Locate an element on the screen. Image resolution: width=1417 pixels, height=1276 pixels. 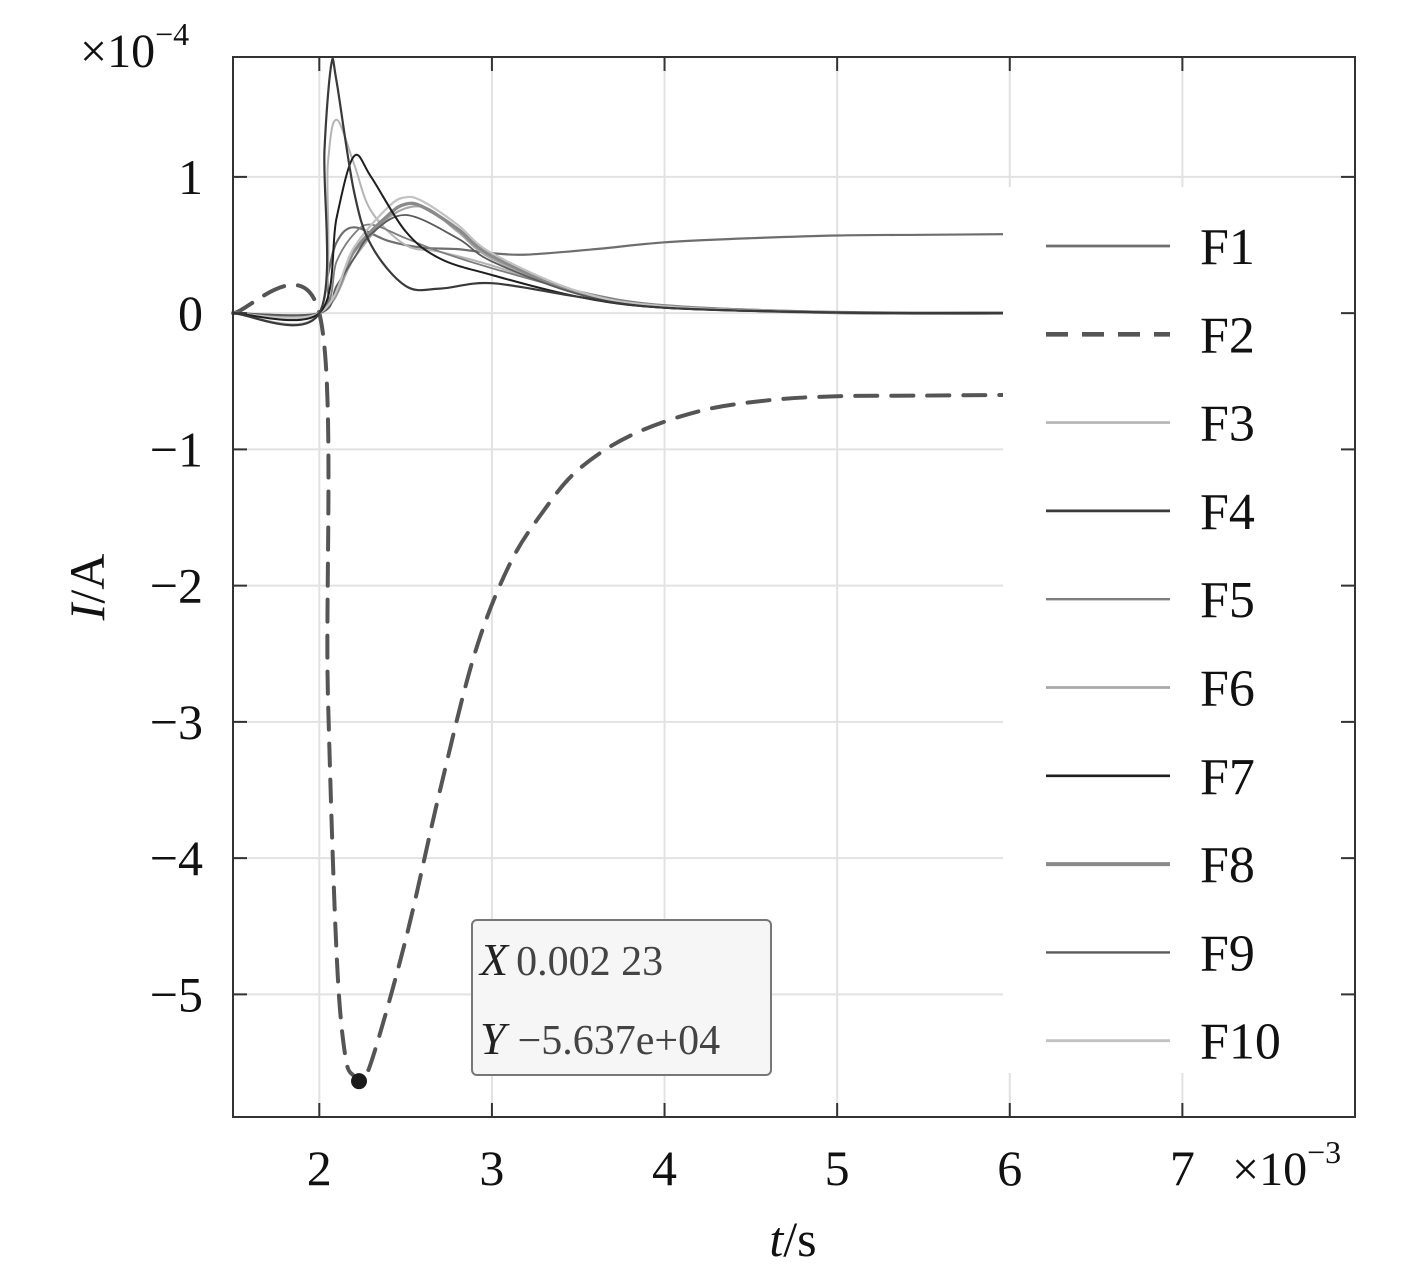
x-tick-label: 4 is located at coordinates (664, 1168).